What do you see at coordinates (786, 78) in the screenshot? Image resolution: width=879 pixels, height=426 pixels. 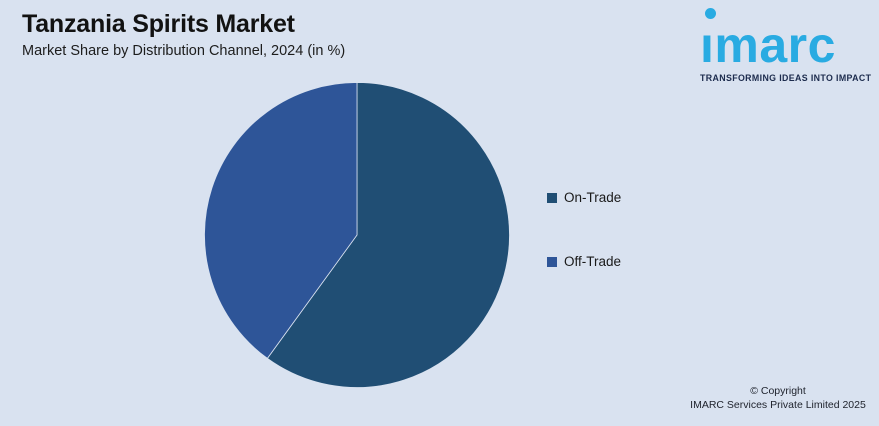 I see `imarc-tagline: TRANSFORMING IDEAS INTO IMPACT` at bounding box center [786, 78].